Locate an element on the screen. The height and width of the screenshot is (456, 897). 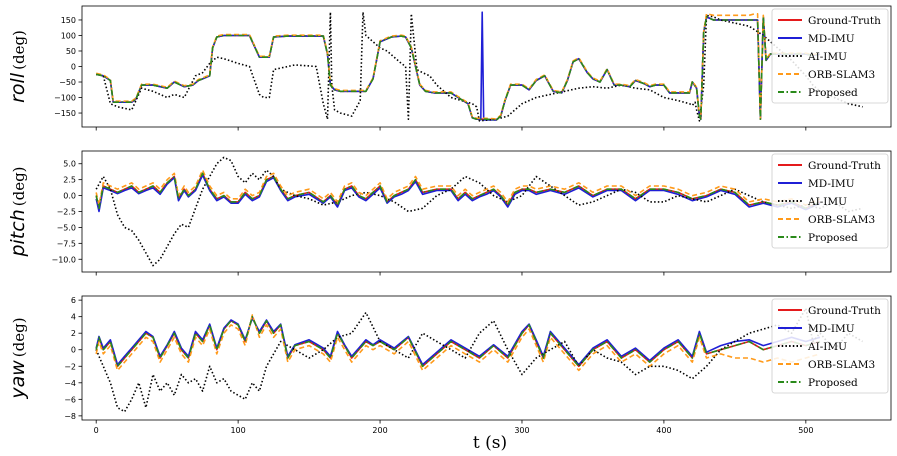
roll-legend-label-proposed: Proposed is located at coordinates (833, 93).